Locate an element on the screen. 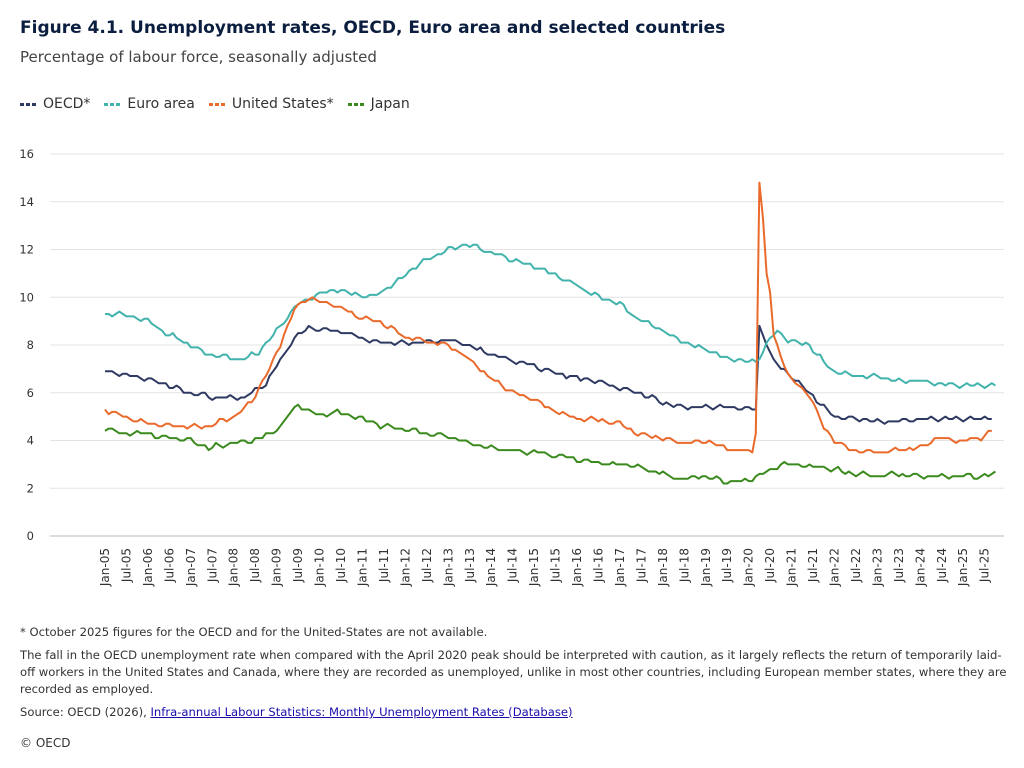 The image size is (1024, 768). legend-swatch-euro-area is located at coordinates (113, 104).